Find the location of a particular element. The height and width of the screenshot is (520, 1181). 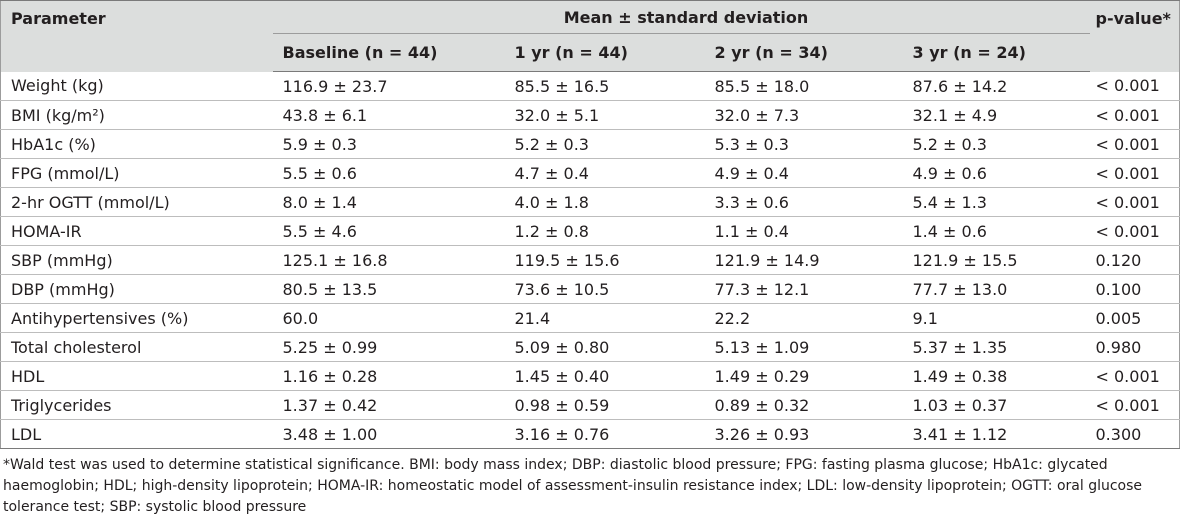

header-3yr: 3 yr (n = 24) is located at coordinates (996, 52).